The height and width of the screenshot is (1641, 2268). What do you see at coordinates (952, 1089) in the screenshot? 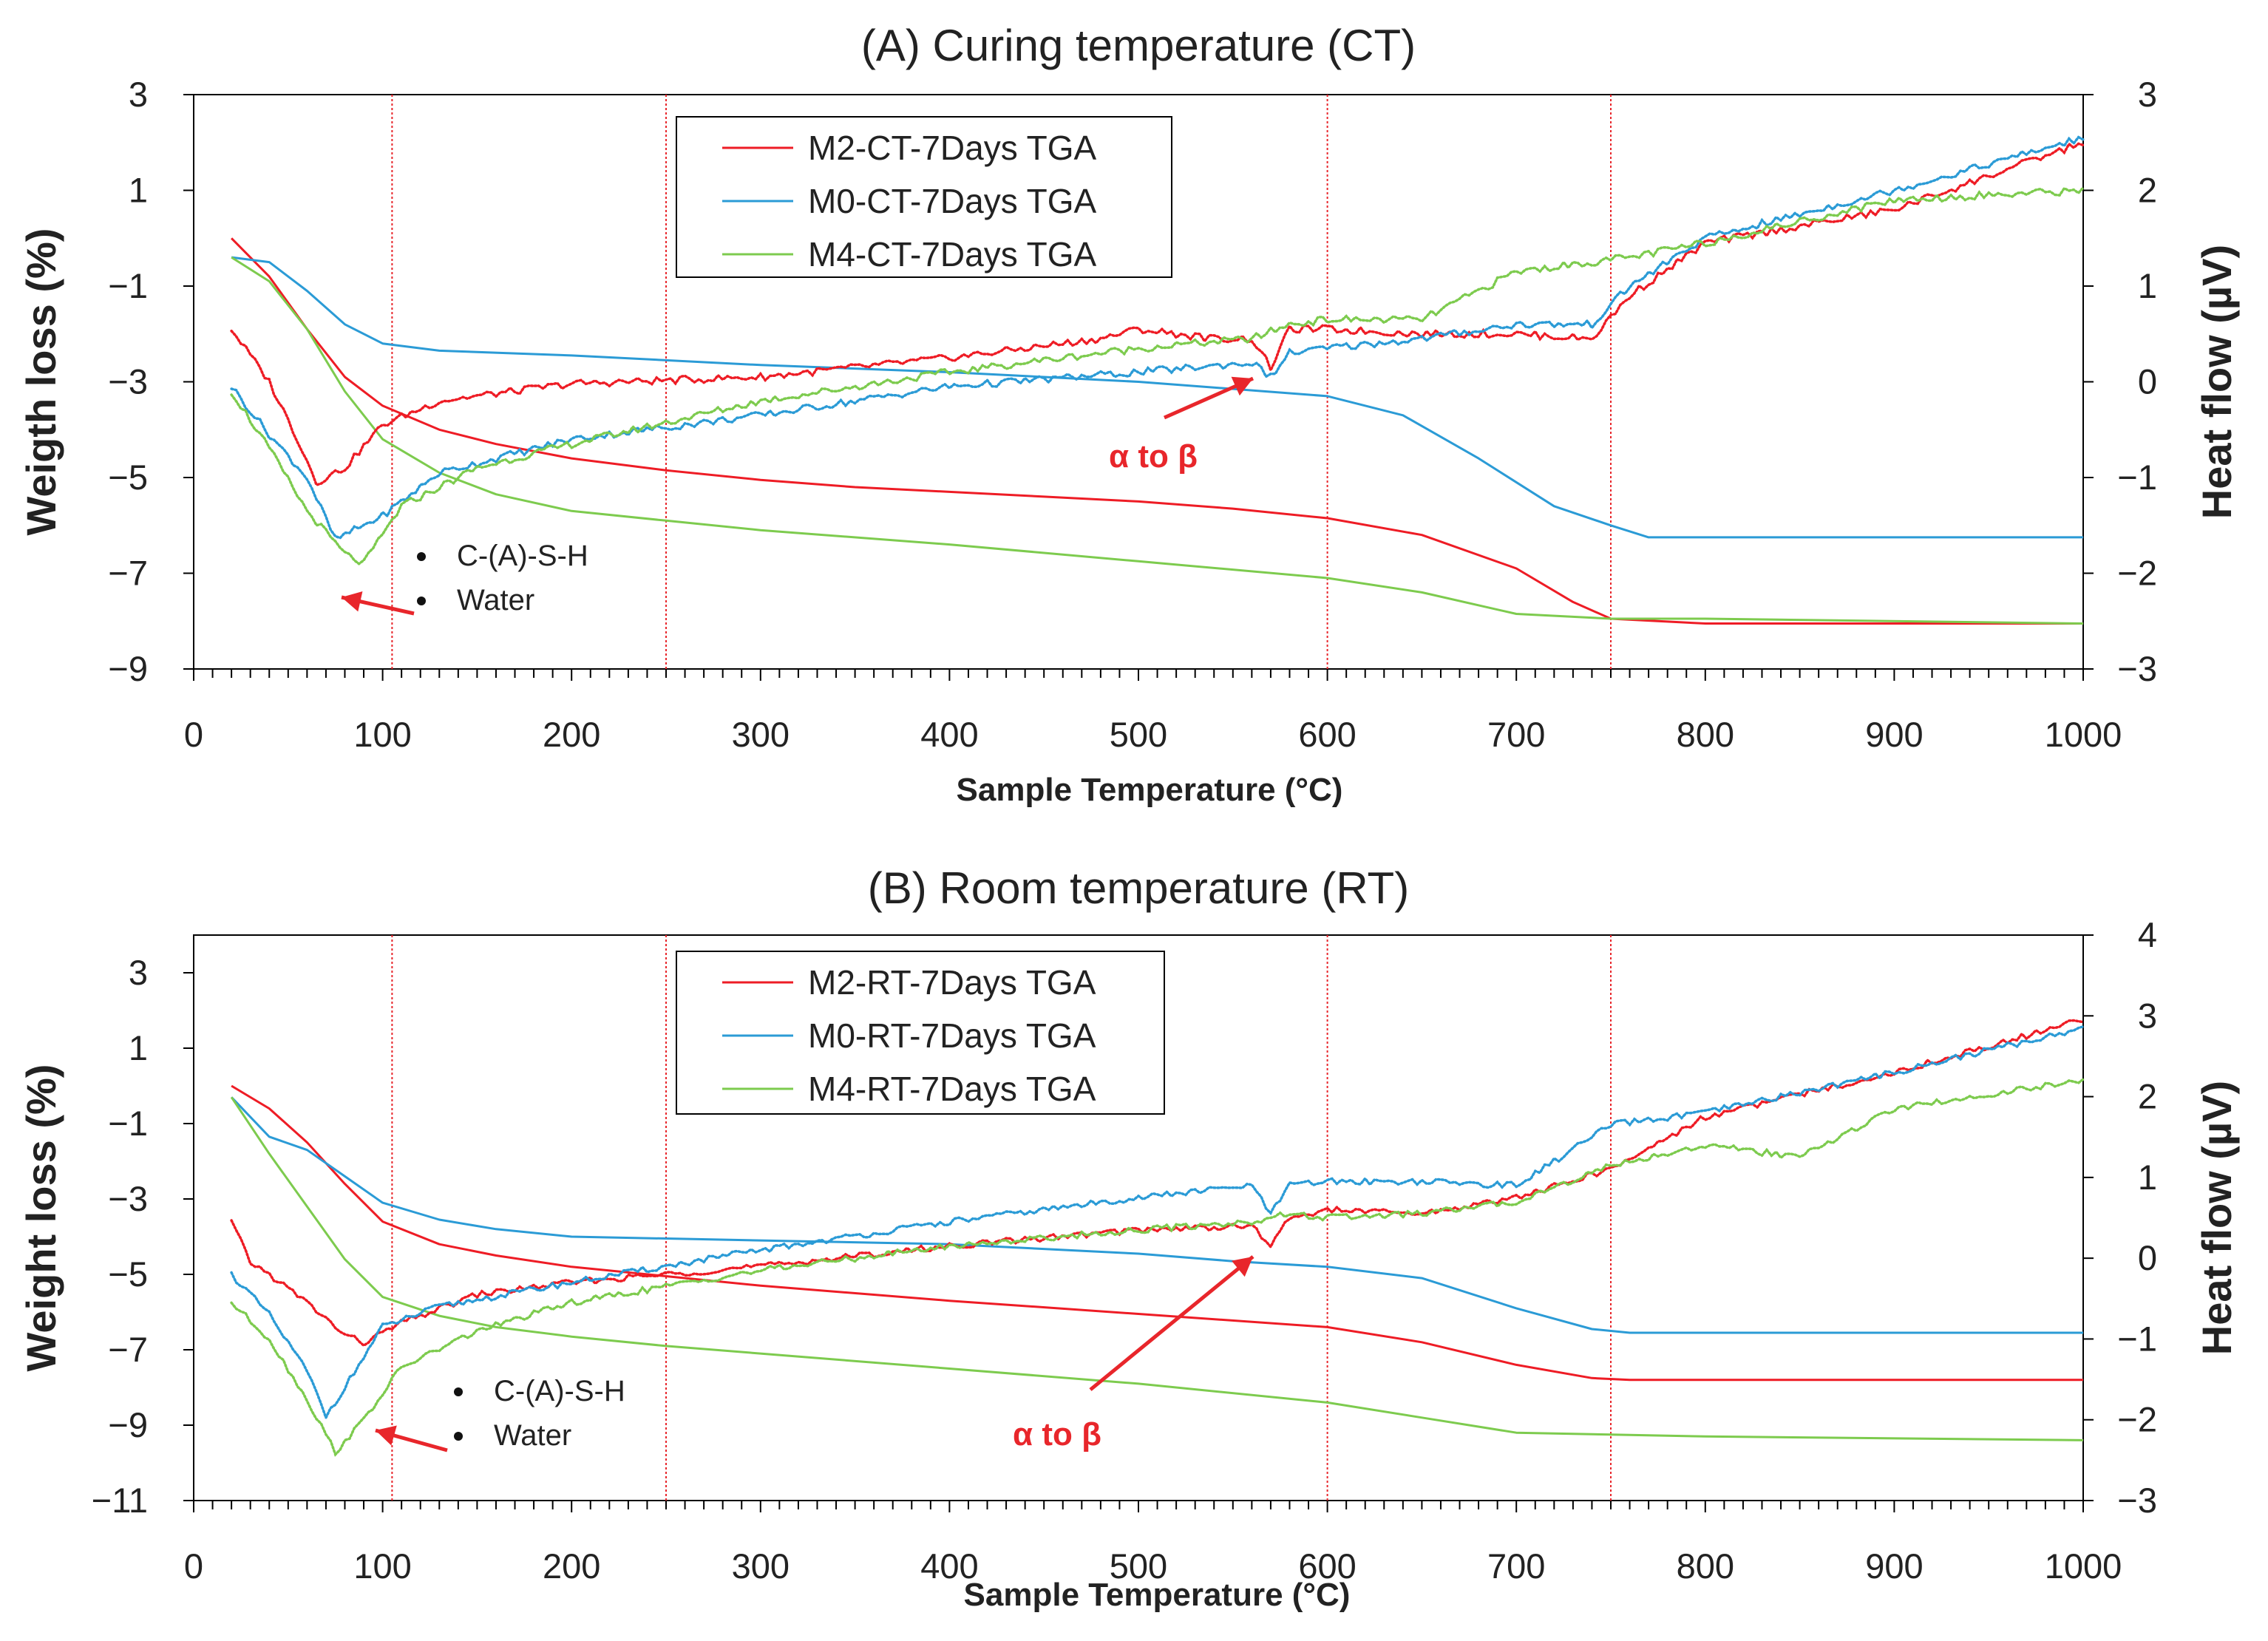
I see `legend-label: M4-RT-7Days TGA` at bounding box center [952, 1089].